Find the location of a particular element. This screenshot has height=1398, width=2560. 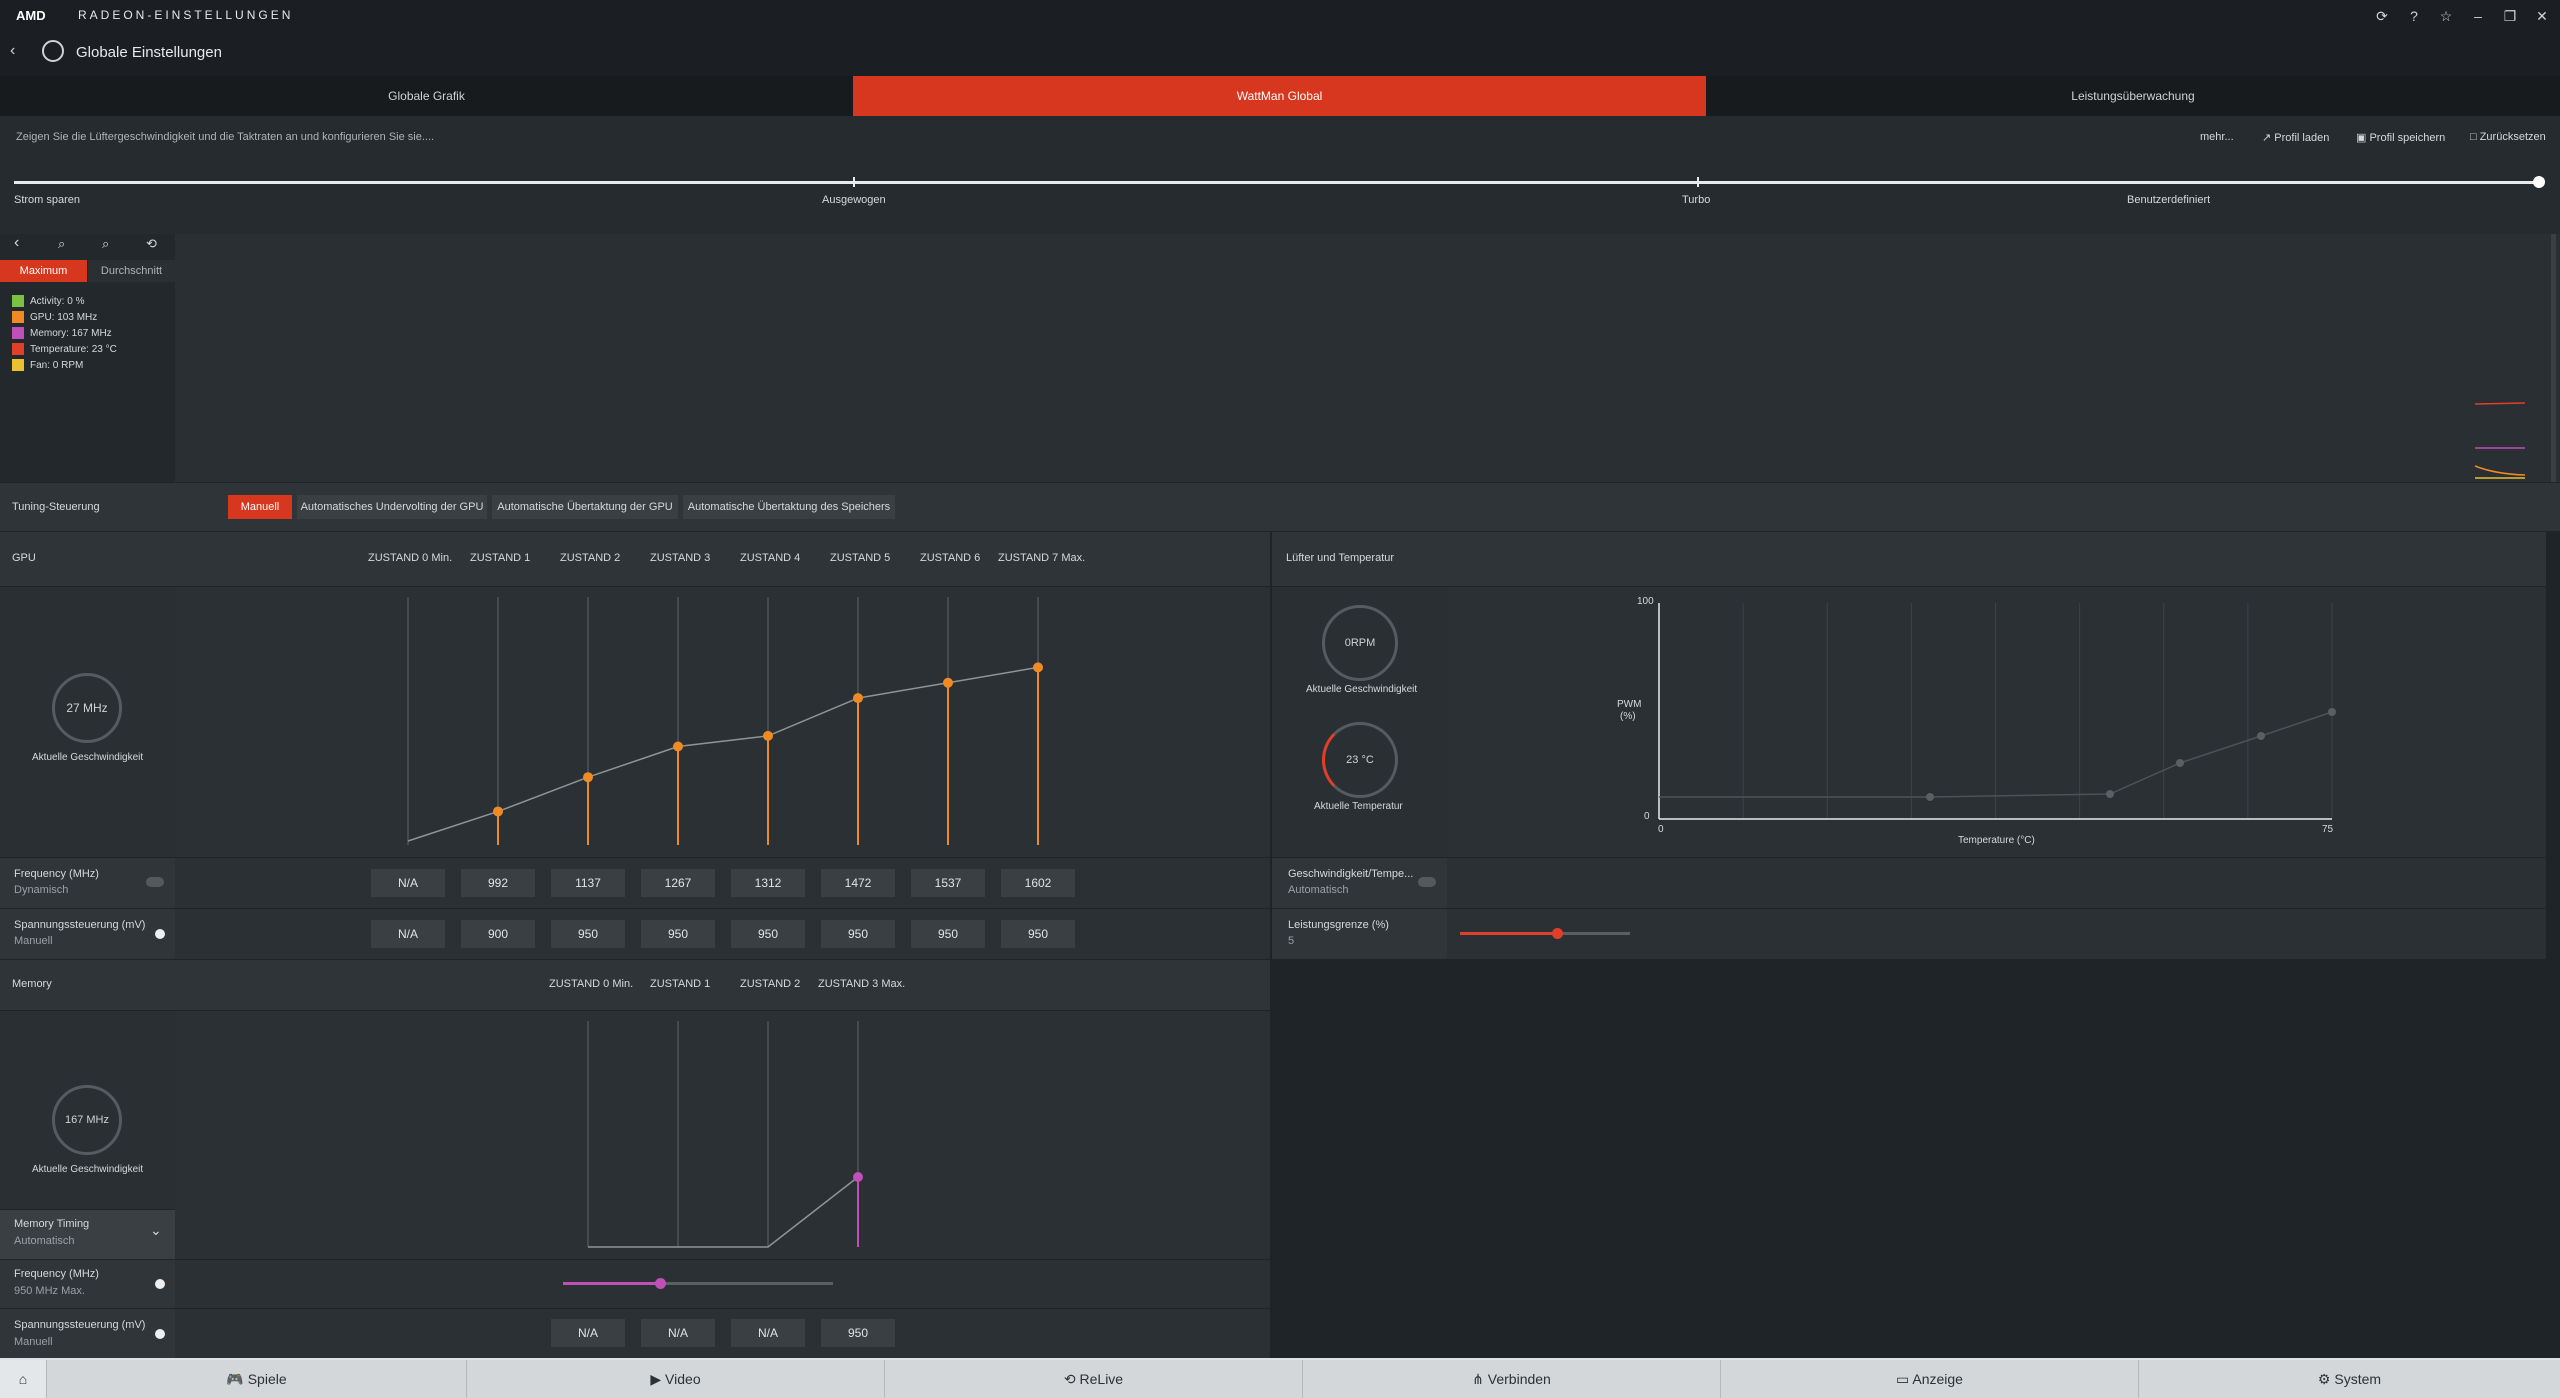

average-button: Durchschnitt is located at coordinates (131, 271).